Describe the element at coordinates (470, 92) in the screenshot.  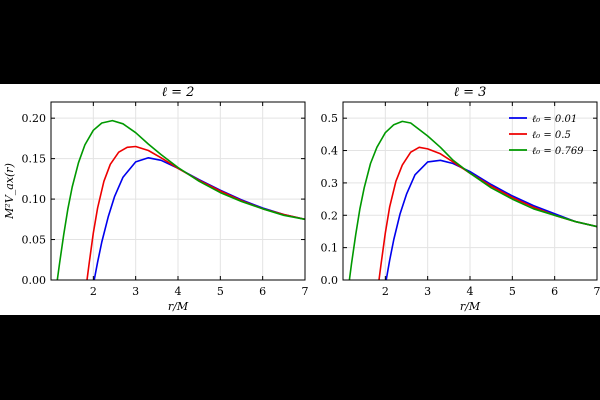
I see `panel-title: ℓ = 3` at that location.